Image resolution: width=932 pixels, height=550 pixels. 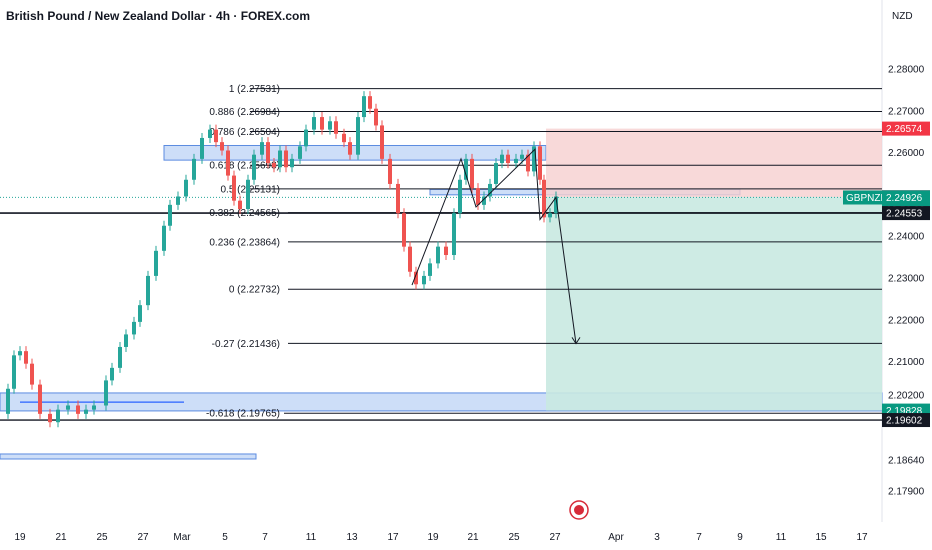 I want to click on x-tick-label: 21, so click(x=473, y=537).